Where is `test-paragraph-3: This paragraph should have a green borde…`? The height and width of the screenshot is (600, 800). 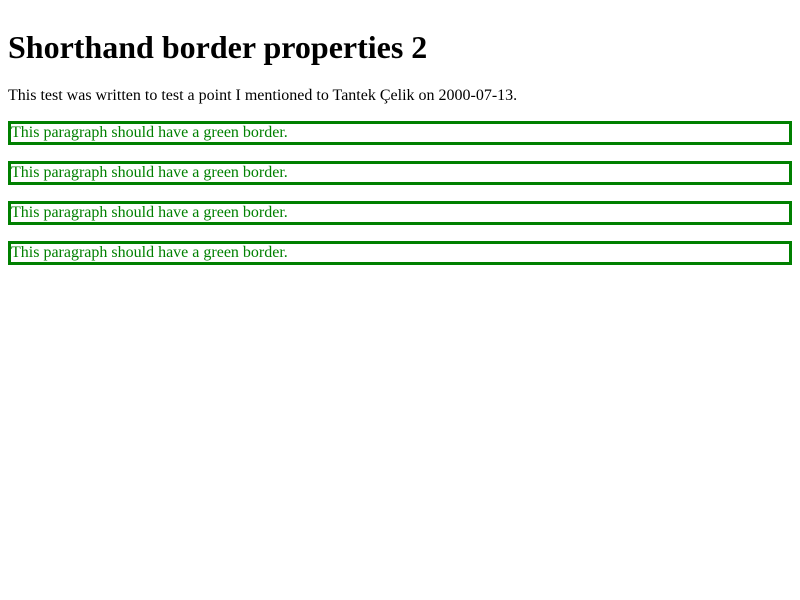 test-paragraph-3: This paragraph should have a green borde… is located at coordinates (400, 213).